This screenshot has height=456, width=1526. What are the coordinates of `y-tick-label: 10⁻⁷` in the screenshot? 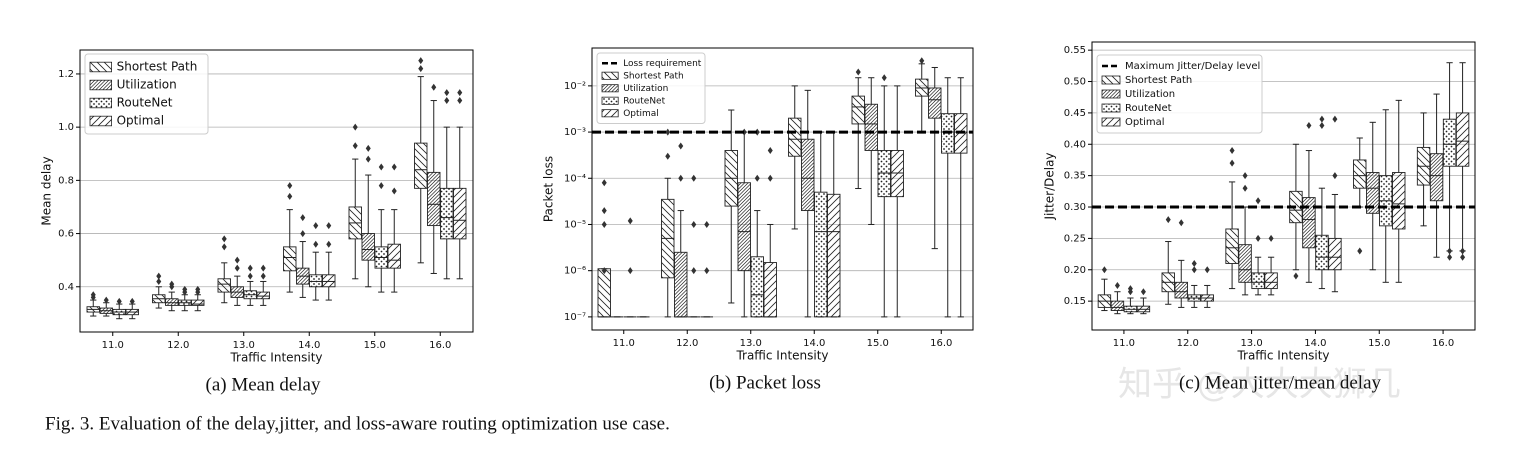 It's located at (575, 317).